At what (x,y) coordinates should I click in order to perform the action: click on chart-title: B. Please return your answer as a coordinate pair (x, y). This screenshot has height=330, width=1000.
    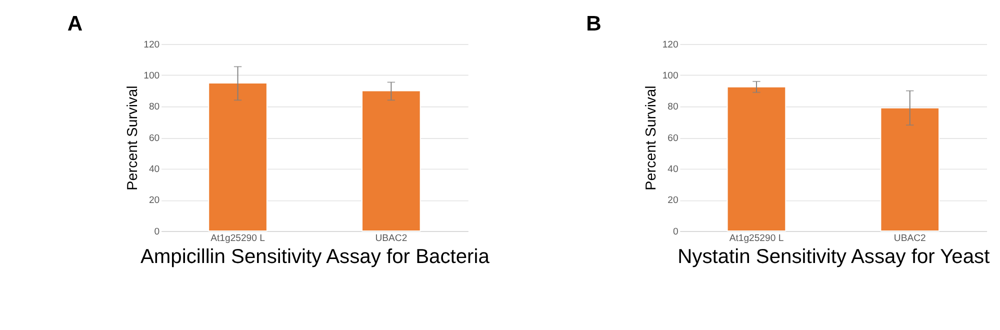
    Looking at the image, I should click on (594, 24).